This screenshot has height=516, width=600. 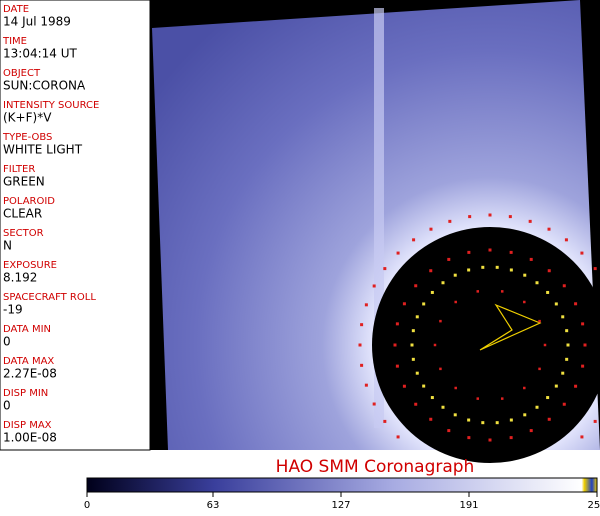 What do you see at coordinates (13, 310) in the screenshot?
I see `field-value: -19` at bounding box center [13, 310].